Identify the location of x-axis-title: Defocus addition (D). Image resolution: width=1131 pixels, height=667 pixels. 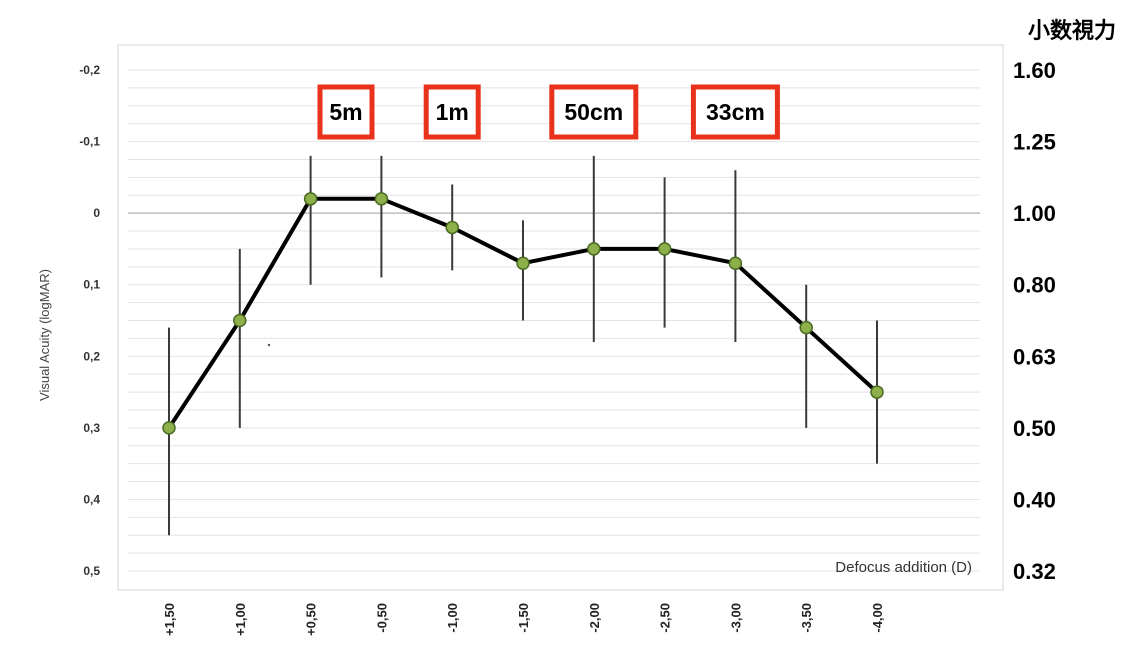
(903, 567).